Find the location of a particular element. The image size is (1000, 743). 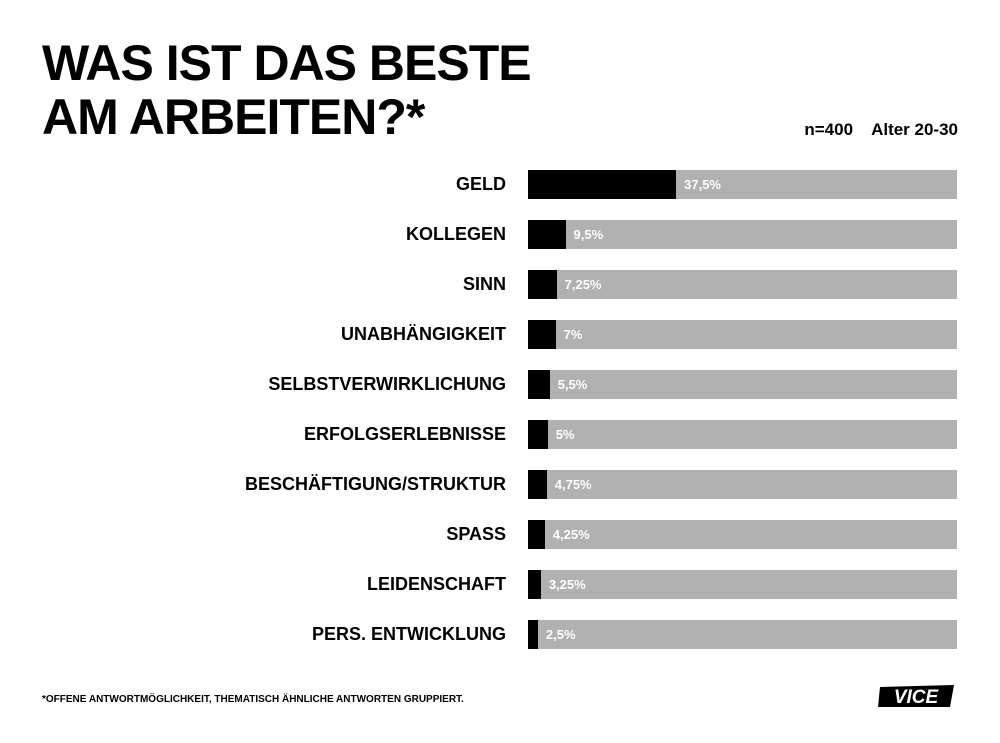

sample-info: n=400 Alter 20-30 is located at coordinates (881, 130).